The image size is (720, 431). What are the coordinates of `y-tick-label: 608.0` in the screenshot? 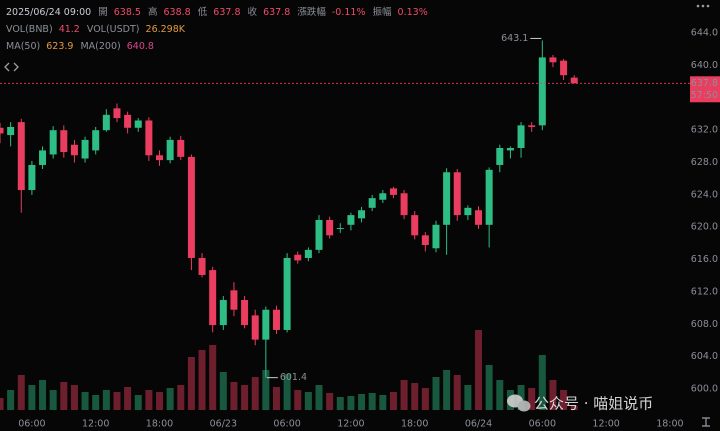 It's located at (704, 324).